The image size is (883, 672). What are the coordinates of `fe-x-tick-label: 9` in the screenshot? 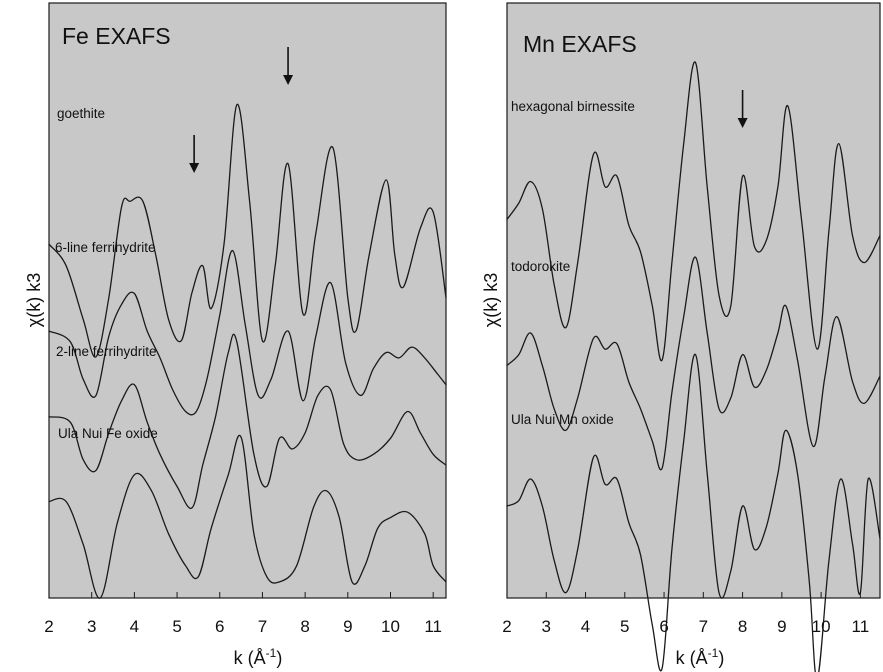 It's located at (347, 626).